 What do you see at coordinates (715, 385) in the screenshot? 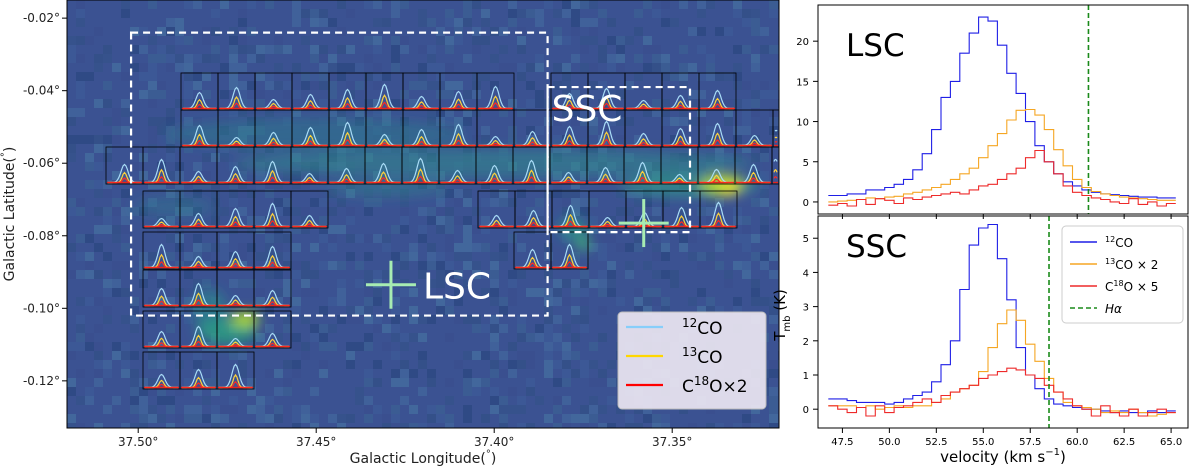
I see `legend-label: C18O×2` at bounding box center [715, 385].